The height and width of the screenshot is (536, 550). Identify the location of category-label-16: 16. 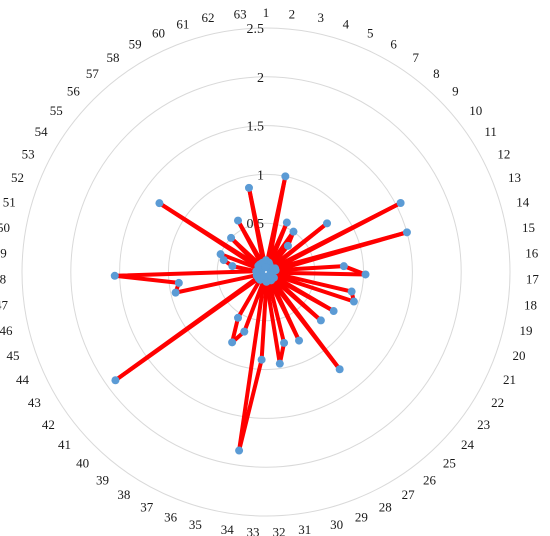
(532, 253).